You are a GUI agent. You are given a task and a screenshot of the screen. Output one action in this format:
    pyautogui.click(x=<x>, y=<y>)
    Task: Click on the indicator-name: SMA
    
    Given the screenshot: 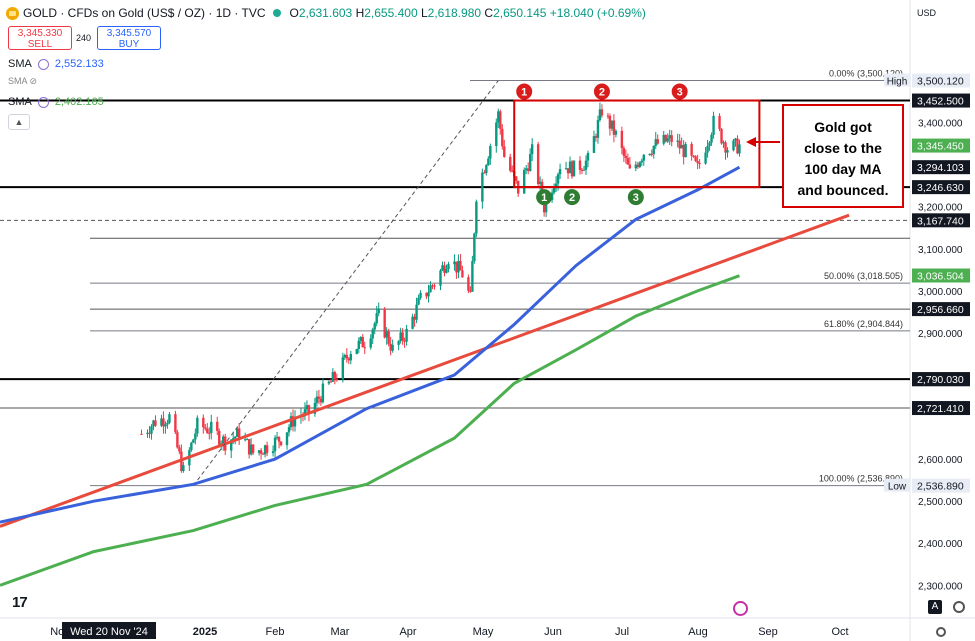 What is the action you would take?
    pyautogui.click(x=20, y=64)
    